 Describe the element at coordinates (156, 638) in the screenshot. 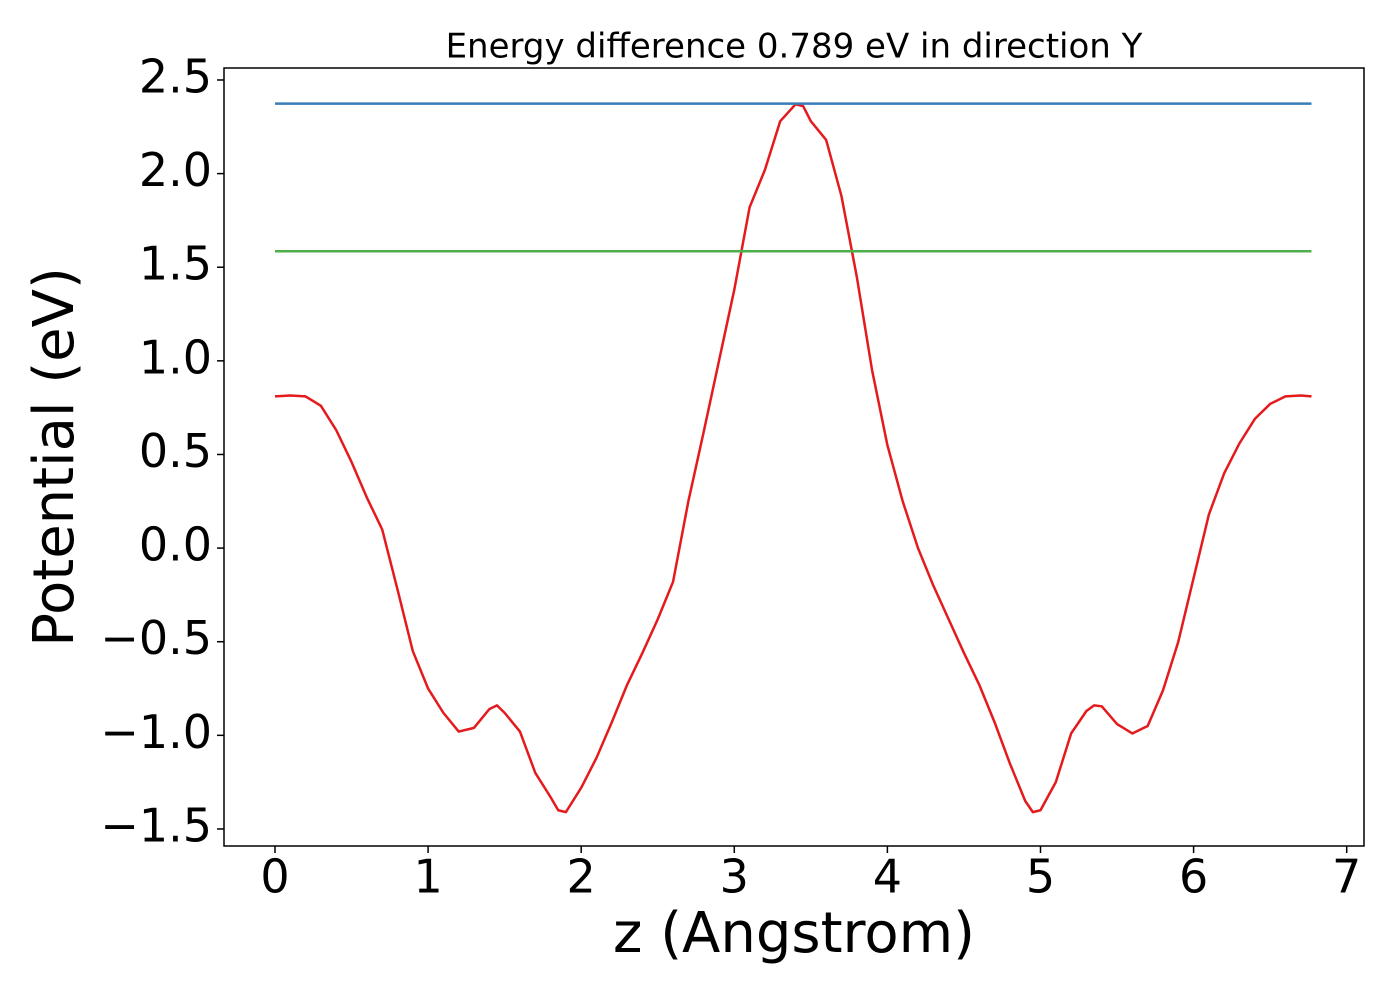

I see `y-tick-label: −0.5` at that location.